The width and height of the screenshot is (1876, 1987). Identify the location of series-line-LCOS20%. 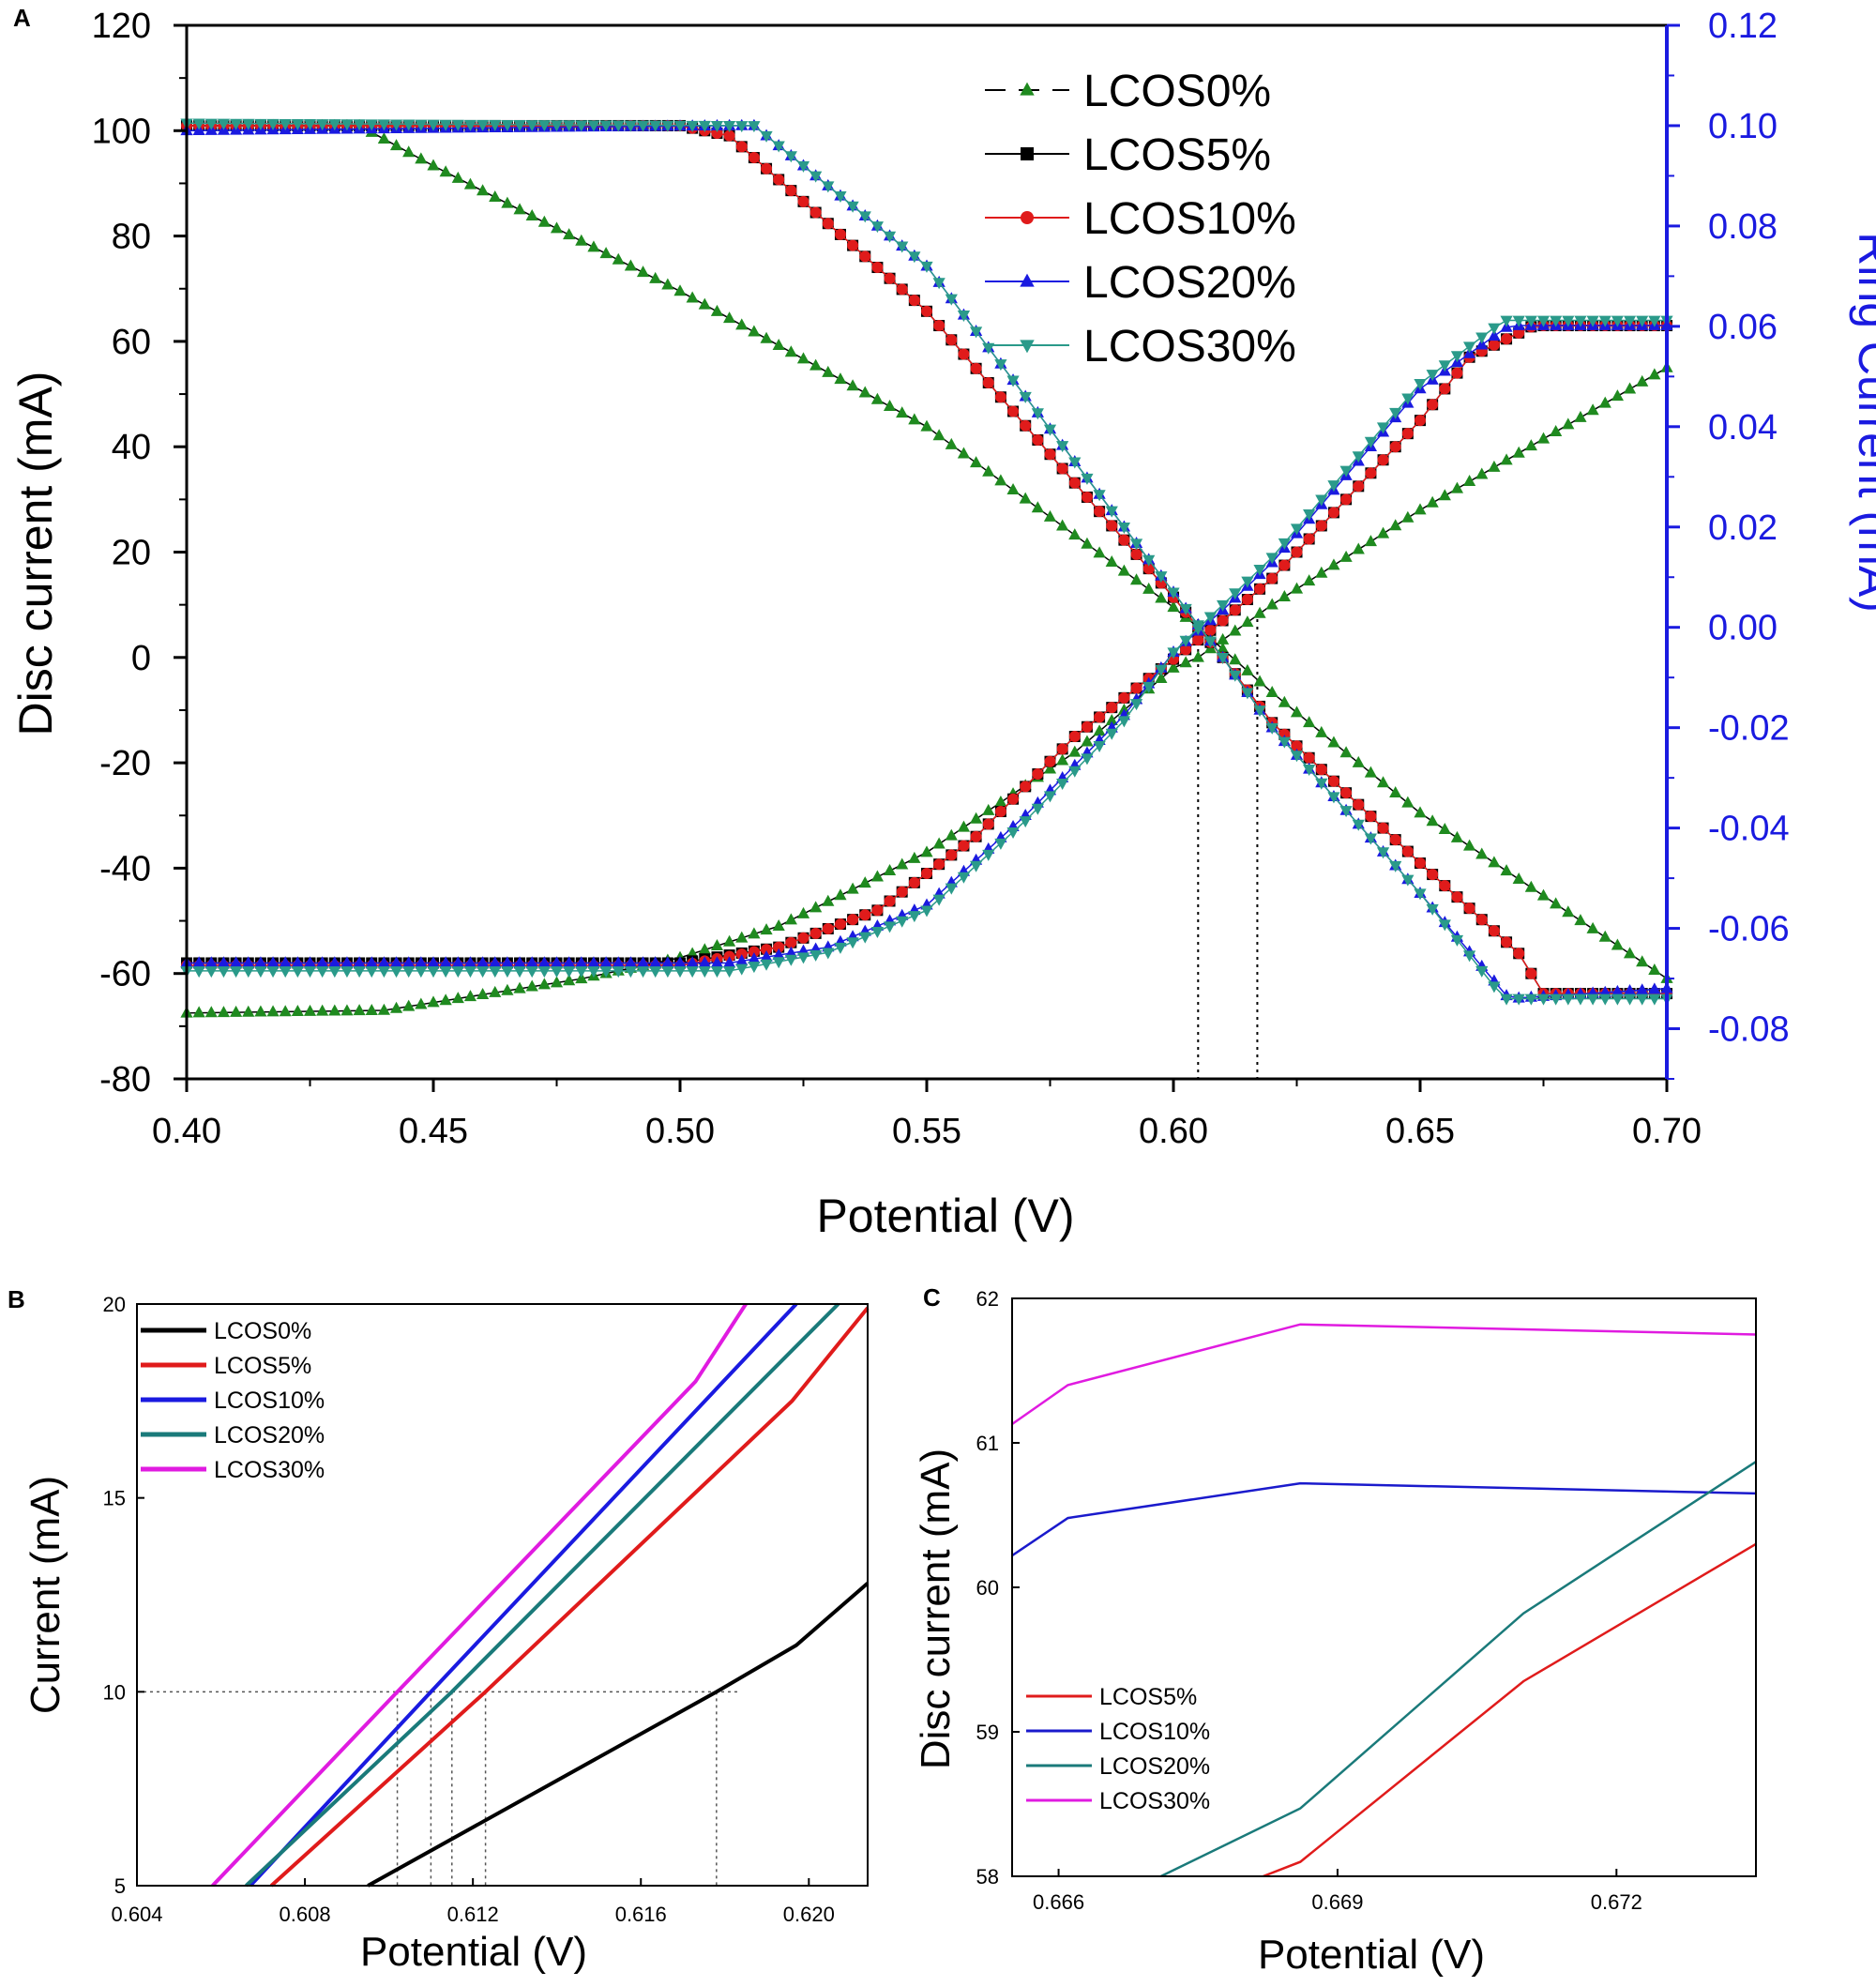
(1458, 1669).